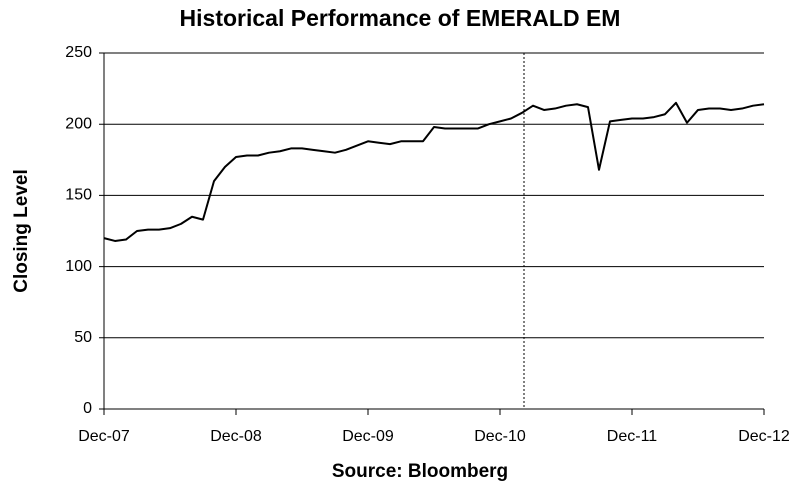  What do you see at coordinates (21, 231) in the screenshot?
I see `y-axis-label: Closing Level` at bounding box center [21, 231].